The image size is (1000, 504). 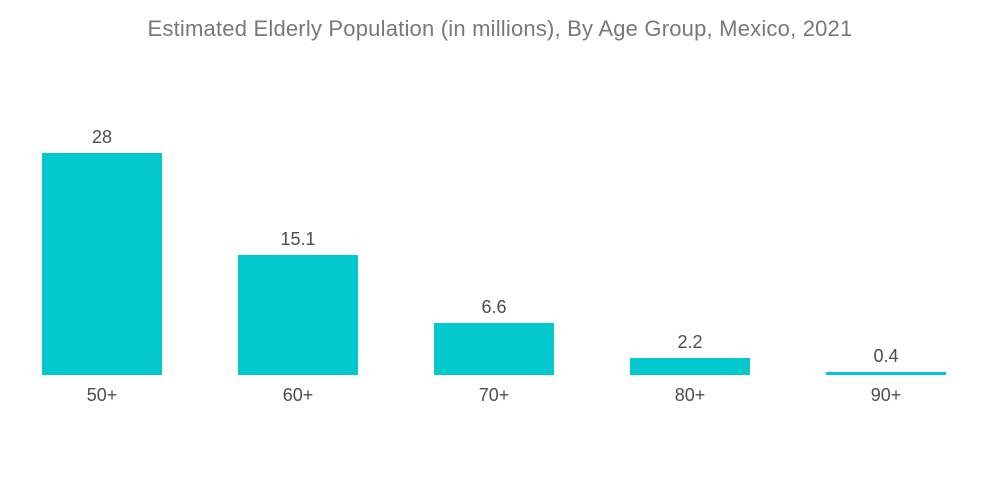 What do you see at coordinates (298, 239) in the screenshot?
I see `bar-value-label: 15.1` at bounding box center [298, 239].